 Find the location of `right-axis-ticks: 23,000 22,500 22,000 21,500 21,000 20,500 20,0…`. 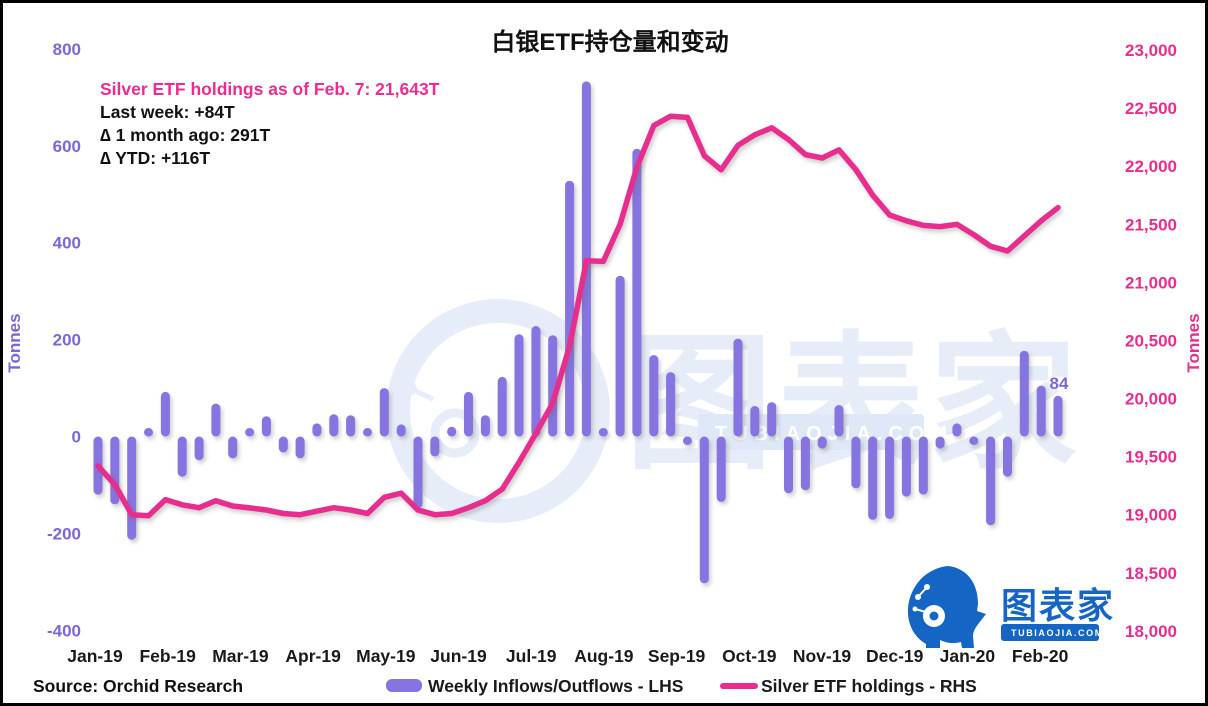

right-axis-ticks: 23,000 22,500 22,000 21,500 21,000 20,500 20,0… is located at coordinates (1151, 341).